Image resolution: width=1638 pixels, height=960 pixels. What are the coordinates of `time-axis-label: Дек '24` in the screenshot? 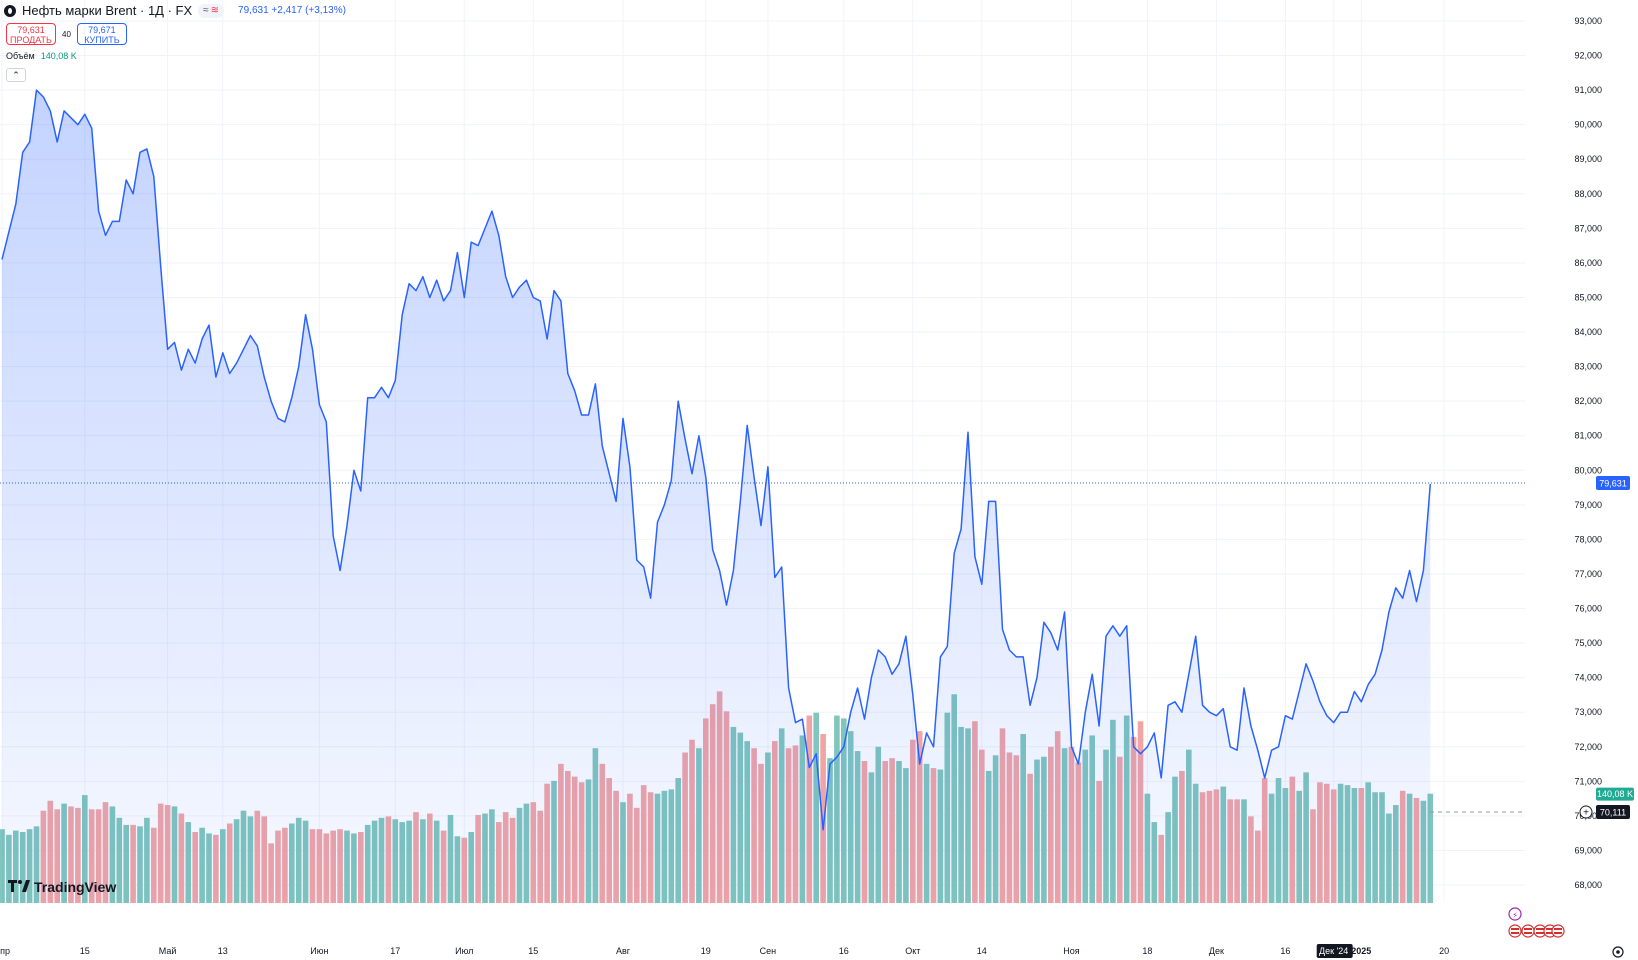 It's located at (1333, 951).